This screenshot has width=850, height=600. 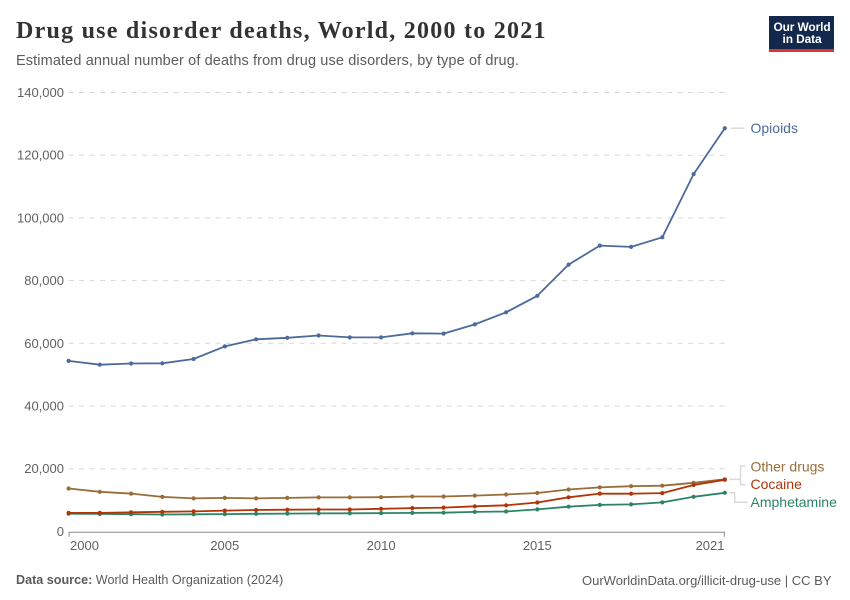 I want to click on svg-text: 100,000, so click(x=40, y=217).